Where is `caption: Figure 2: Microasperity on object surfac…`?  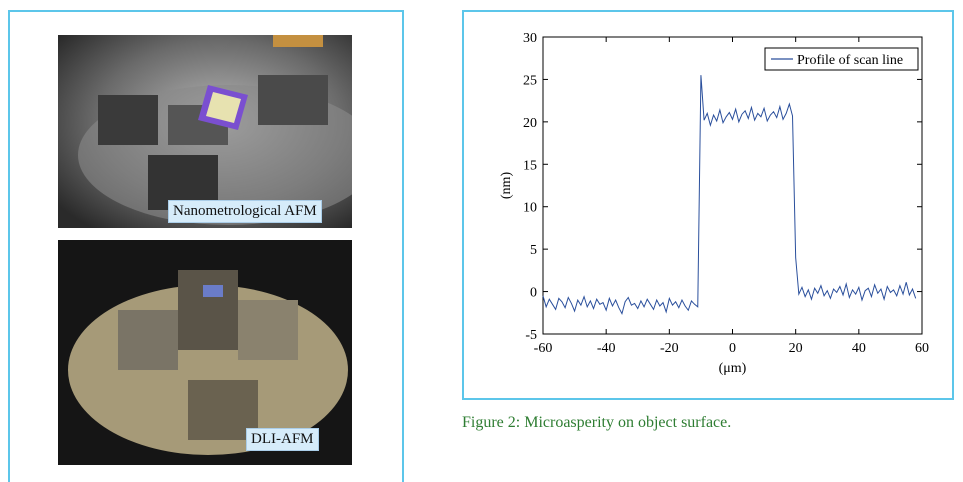
caption: Figure 2: Microasperity on object surfac… is located at coordinates (597, 422).